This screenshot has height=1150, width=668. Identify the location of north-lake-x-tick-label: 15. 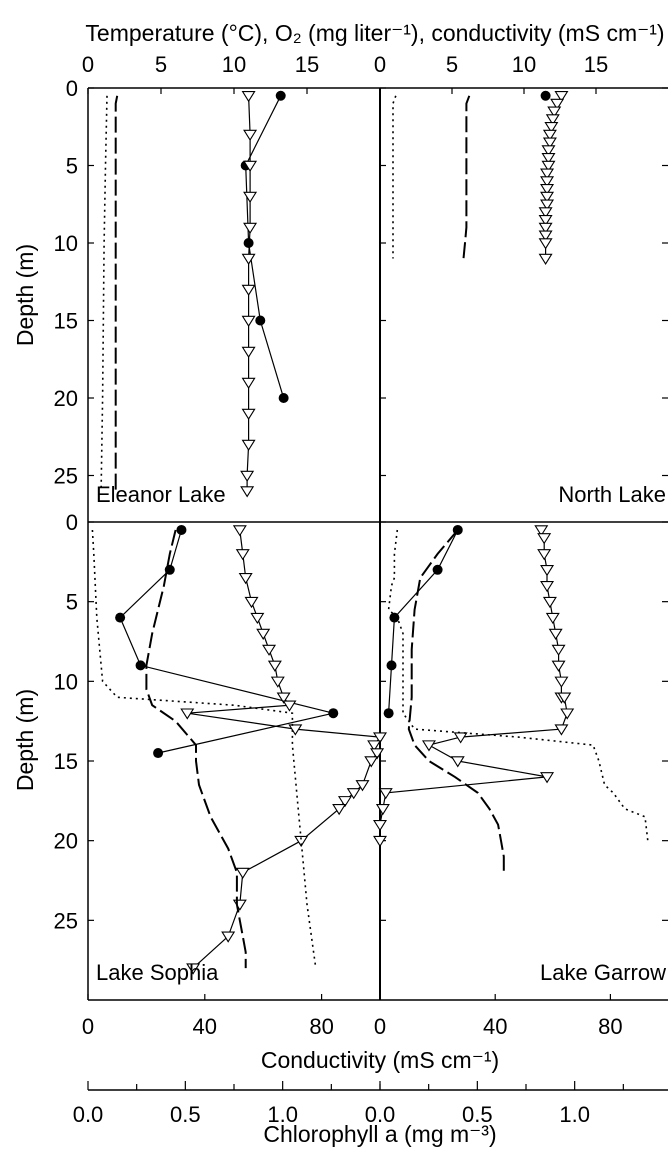
(596, 64).